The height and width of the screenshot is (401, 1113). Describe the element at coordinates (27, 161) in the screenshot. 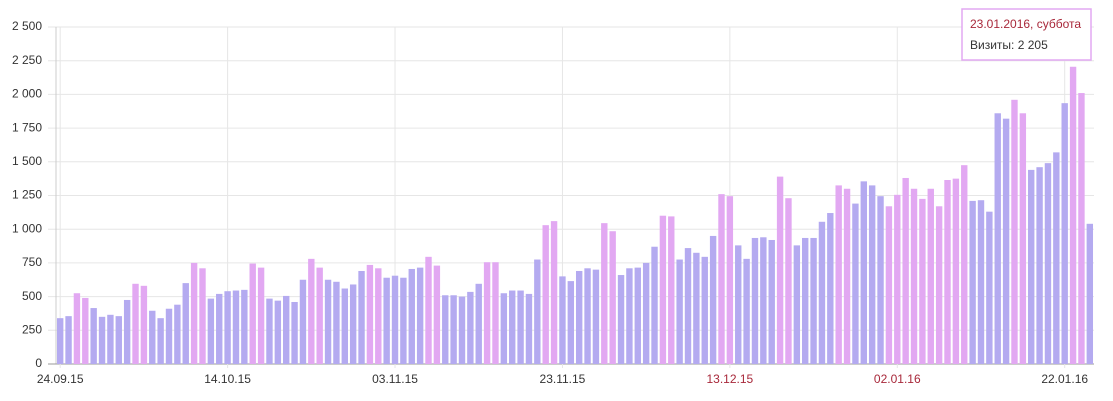

I see `y-tick-label: 1 500` at that location.